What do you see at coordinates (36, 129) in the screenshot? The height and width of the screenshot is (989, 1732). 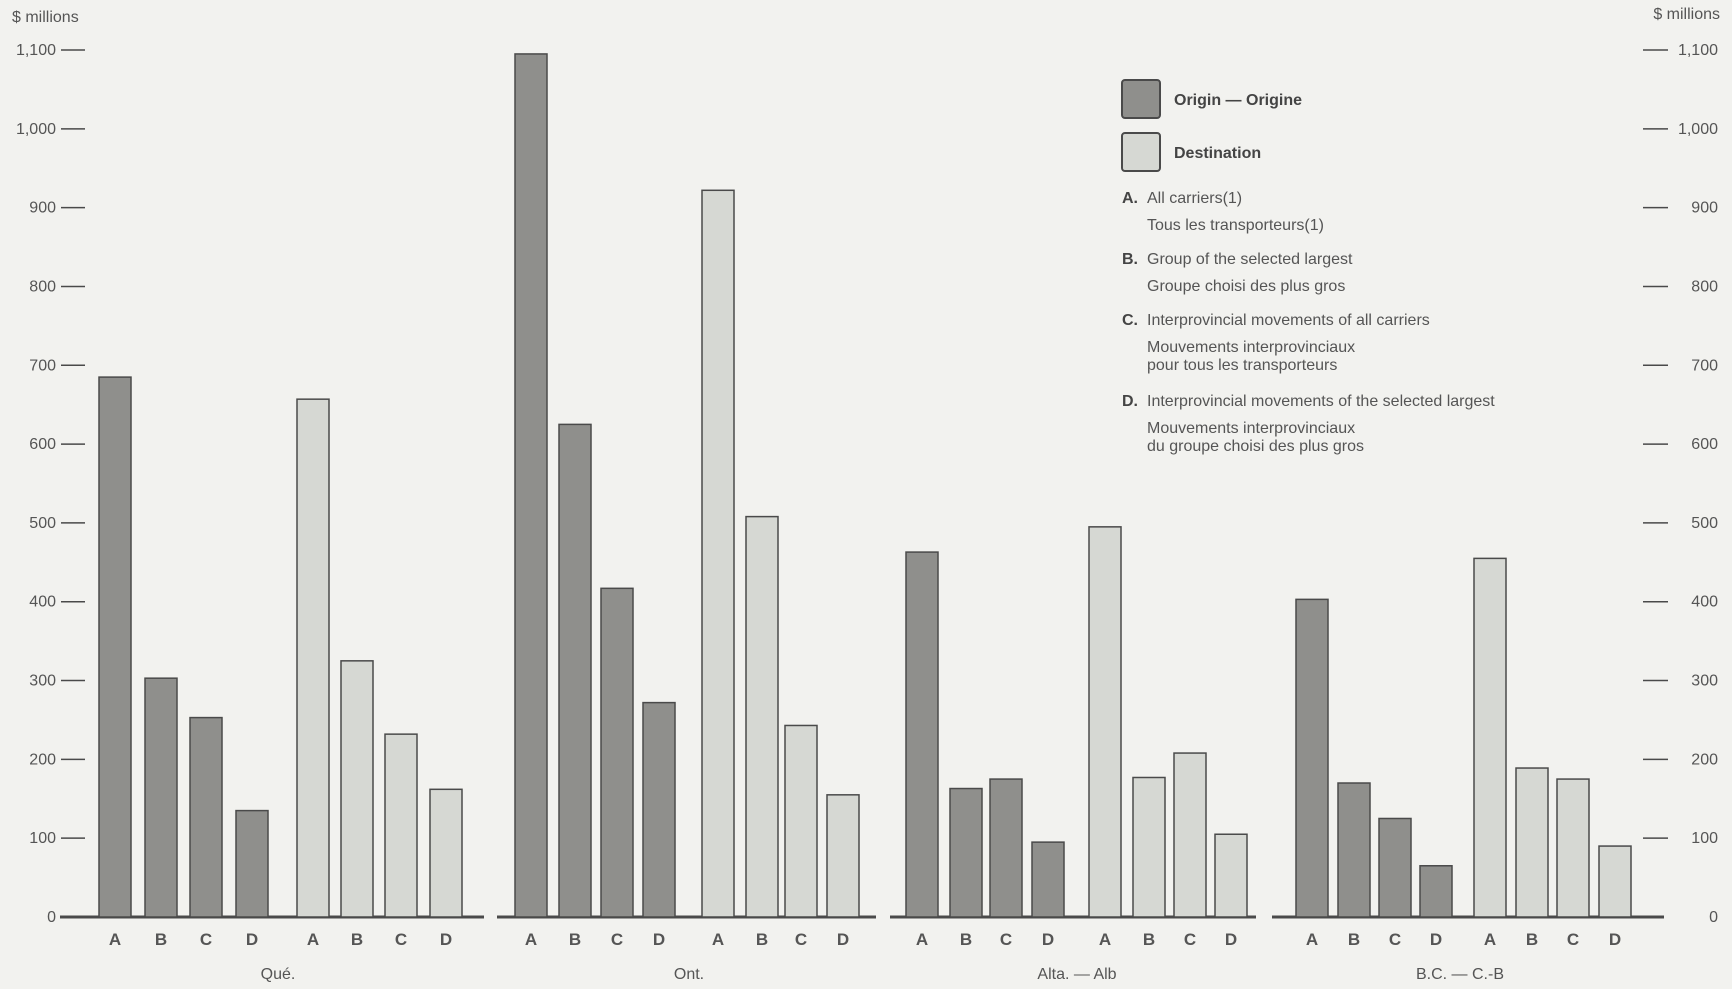 I see `y-tick-label-left: 1,000` at bounding box center [36, 129].